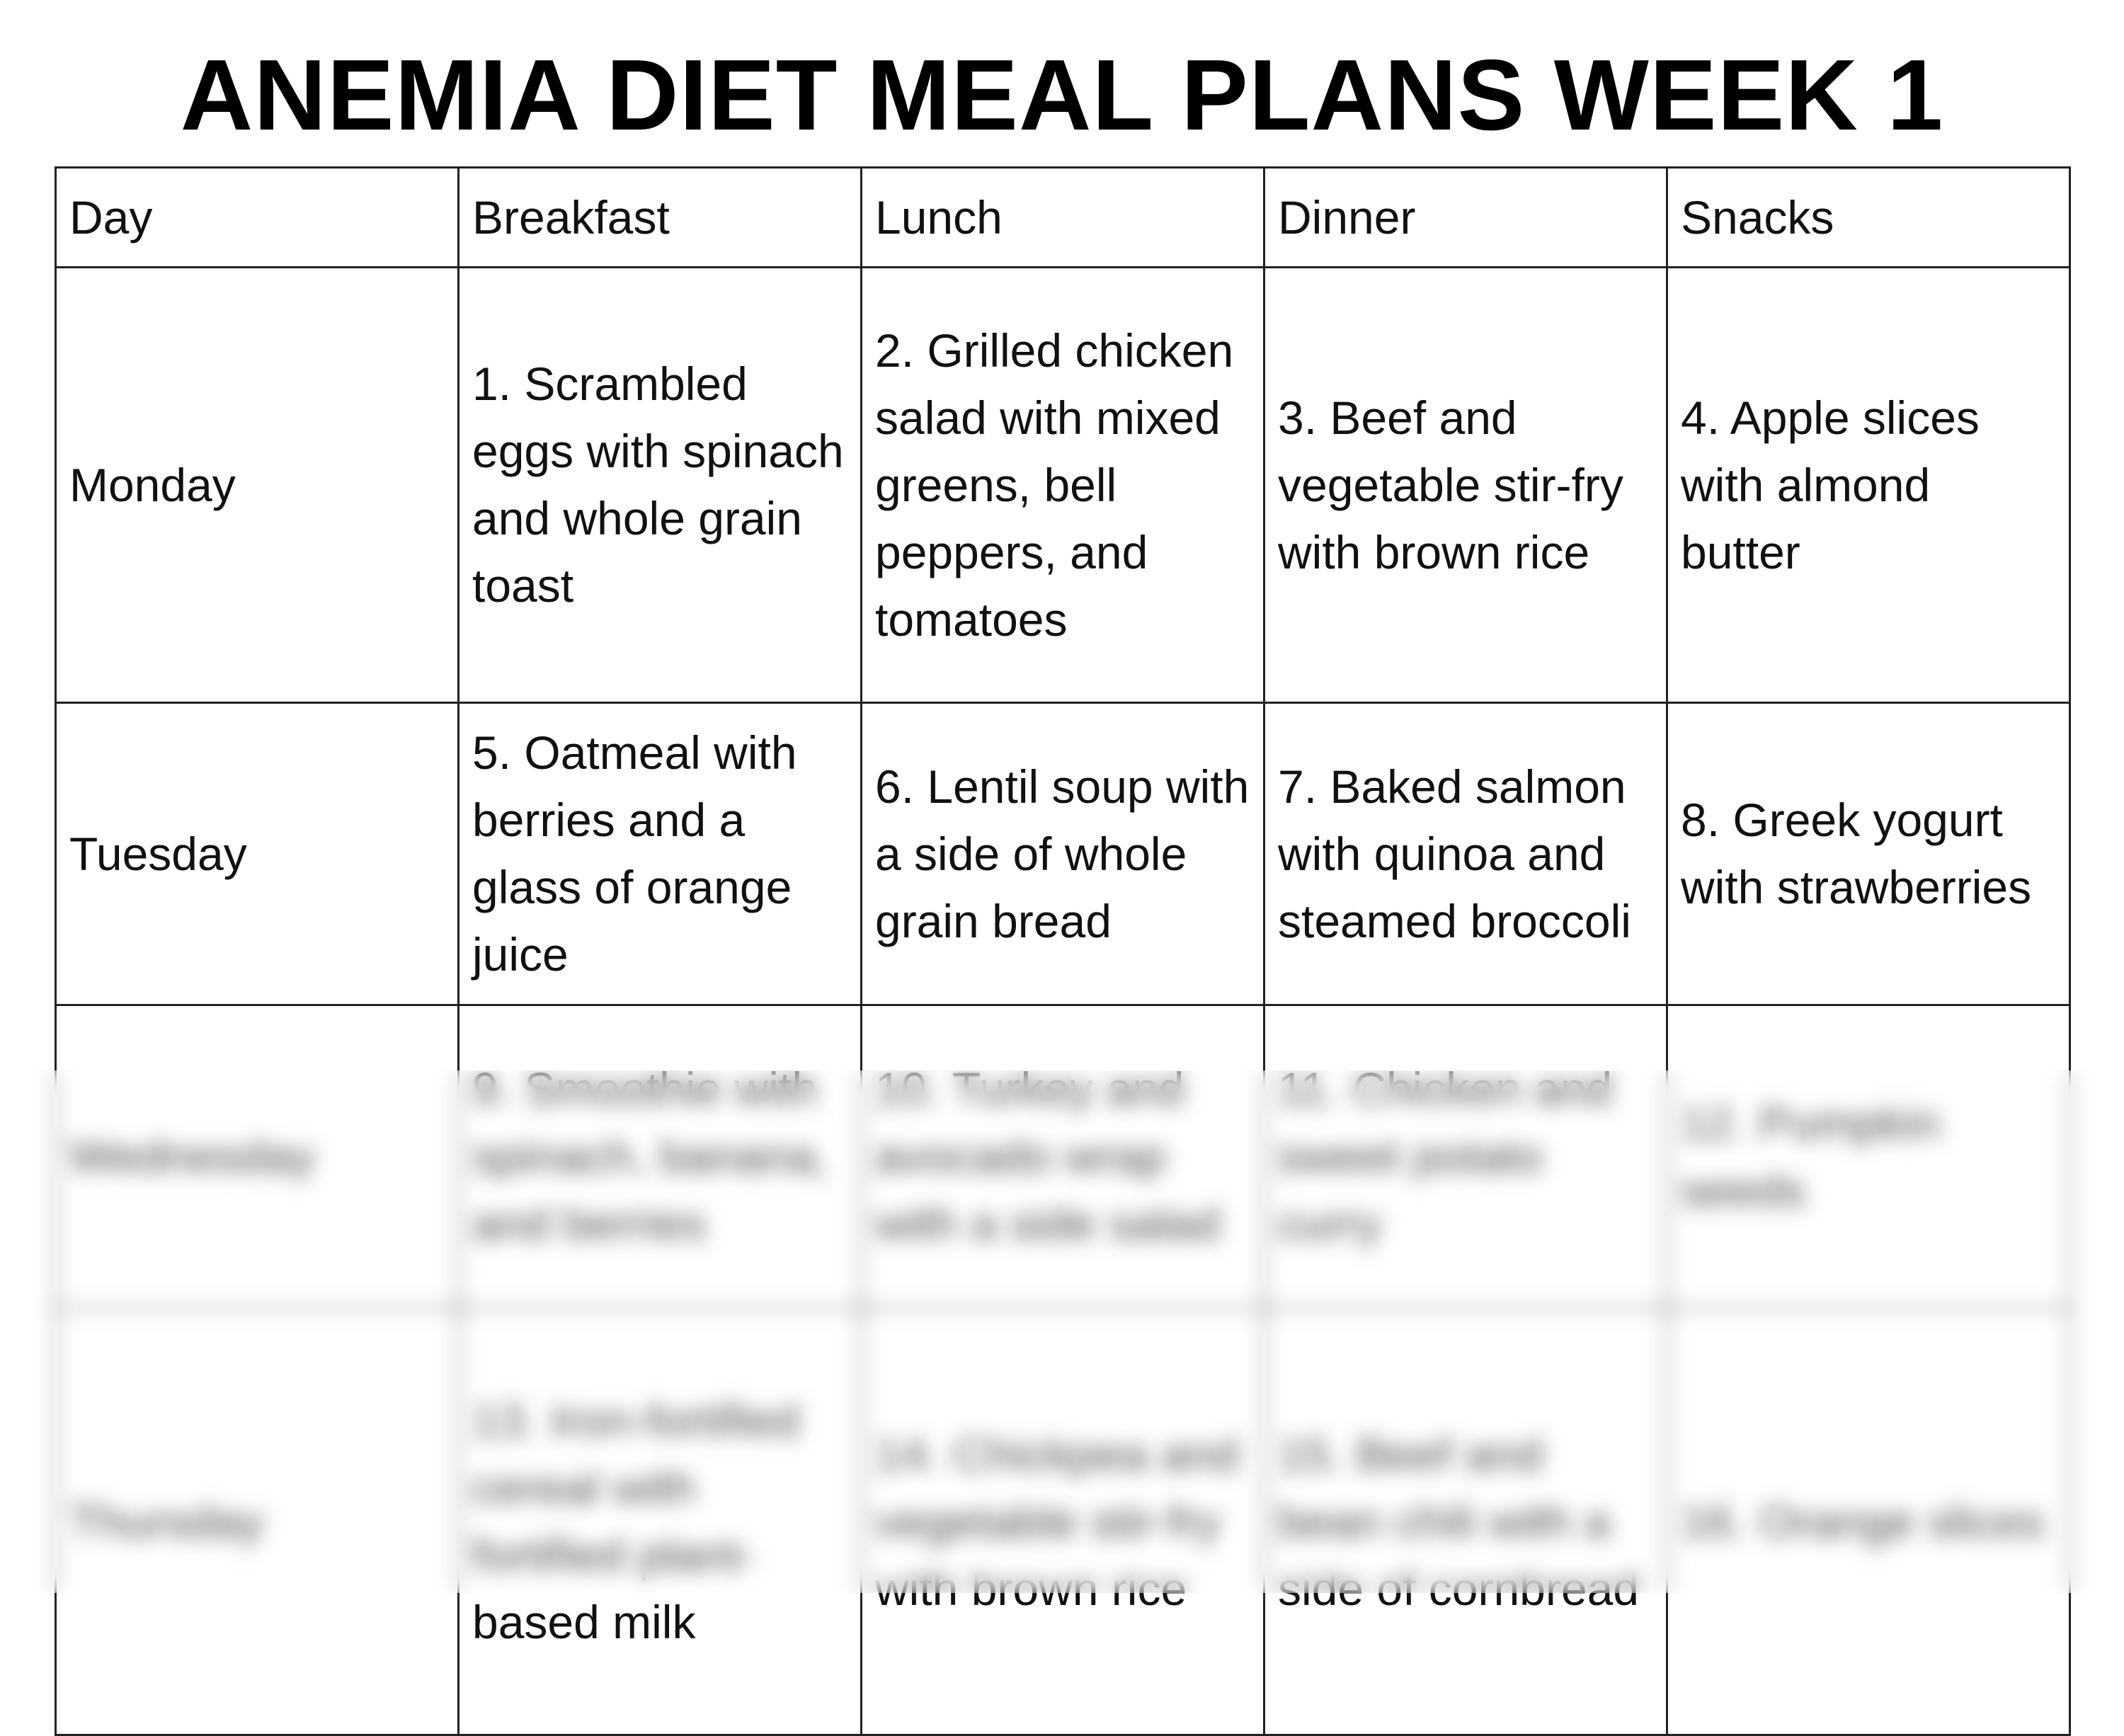  I want to click on header-lunch: Lunch, so click(1062, 217).